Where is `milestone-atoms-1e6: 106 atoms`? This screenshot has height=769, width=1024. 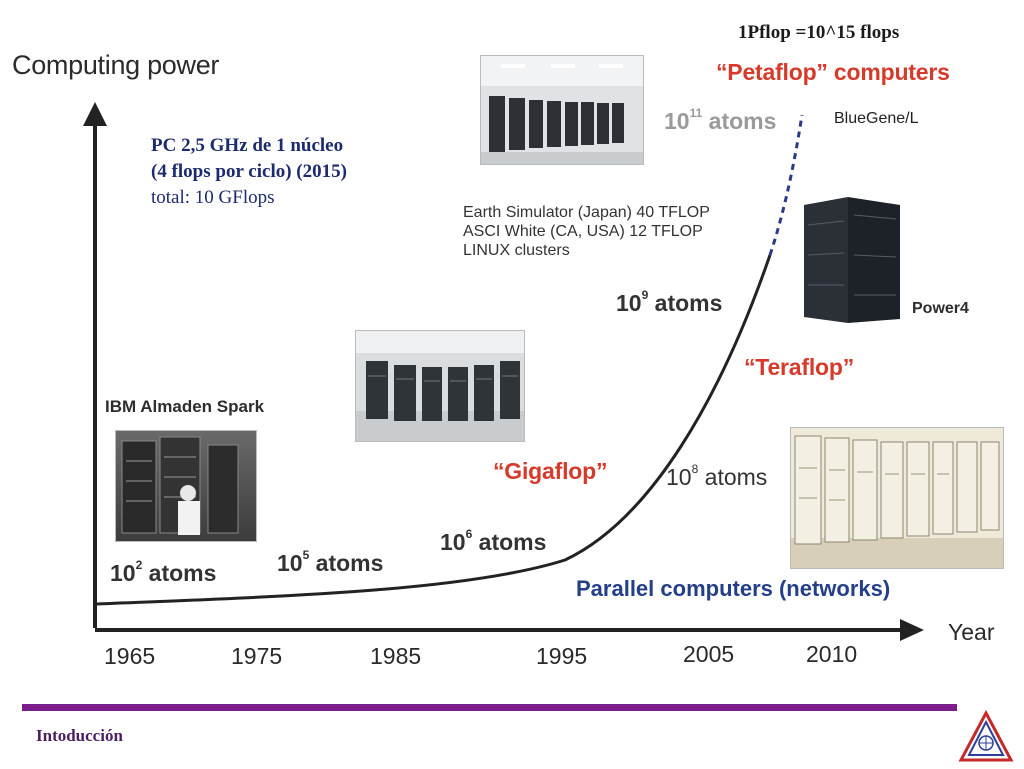
milestone-atoms-1e6: 106 atoms is located at coordinates (493, 541).